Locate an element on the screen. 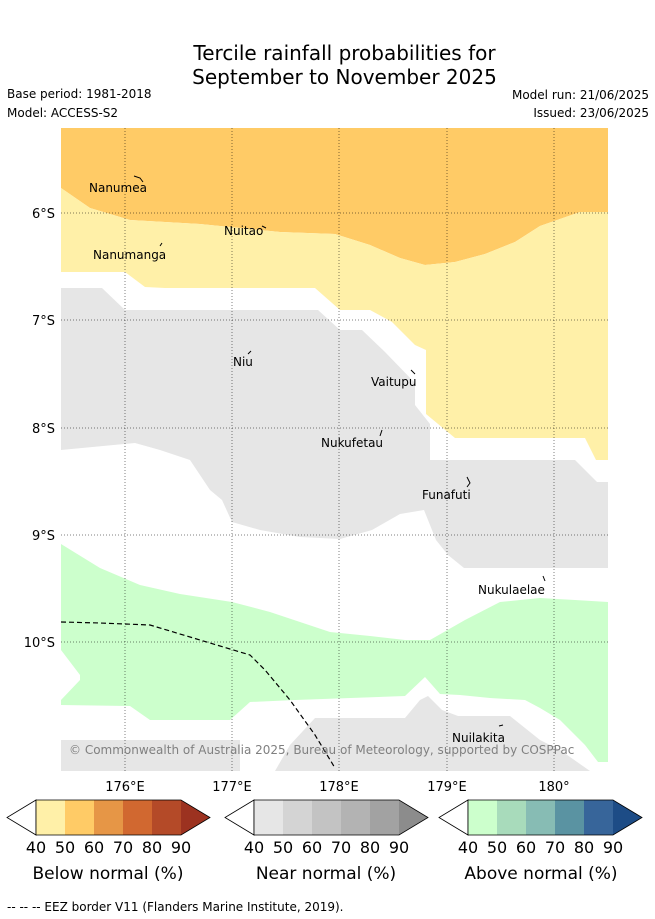 The image size is (655, 919). title-line-2: September to November 2025 is located at coordinates (344, 77).